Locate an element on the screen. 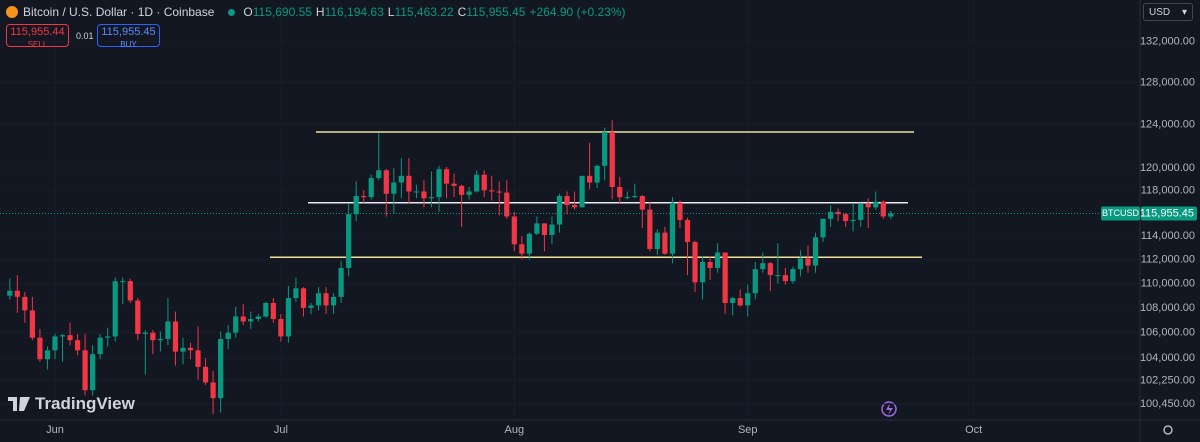  x-tick-label: Aug is located at coordinates (515, 430).